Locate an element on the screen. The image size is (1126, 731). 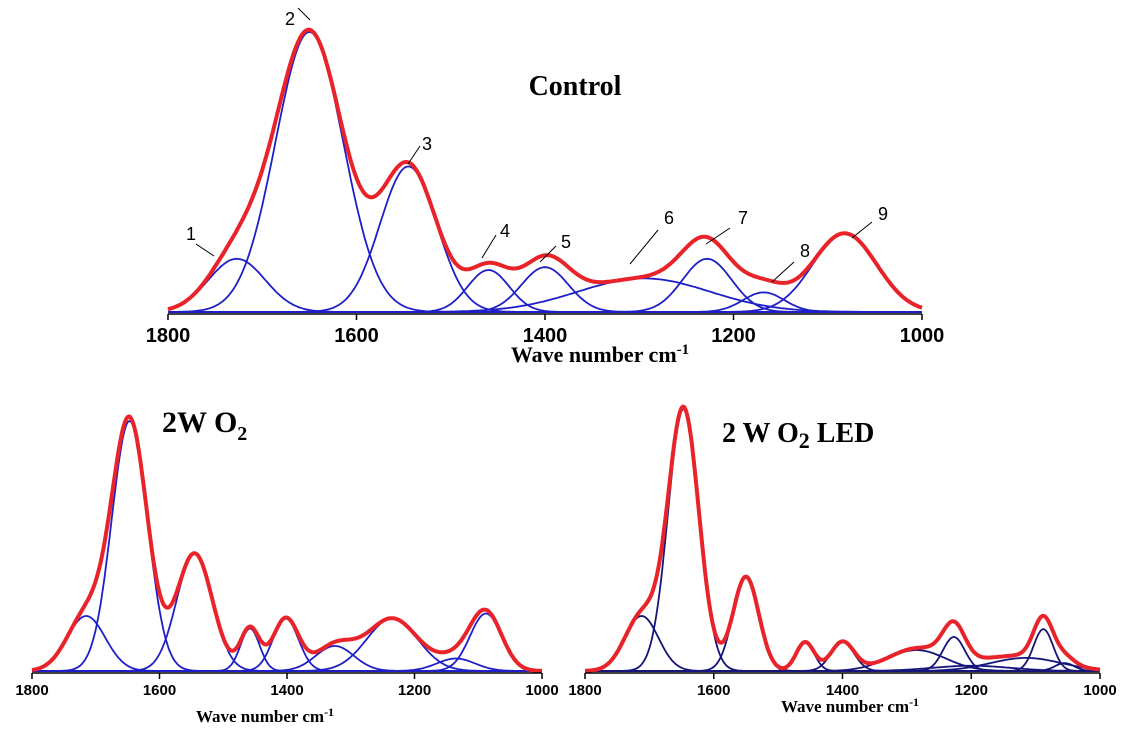
x-tick-label-2w-o2-led-1800: 1800 is located at coordinates (584, 690).